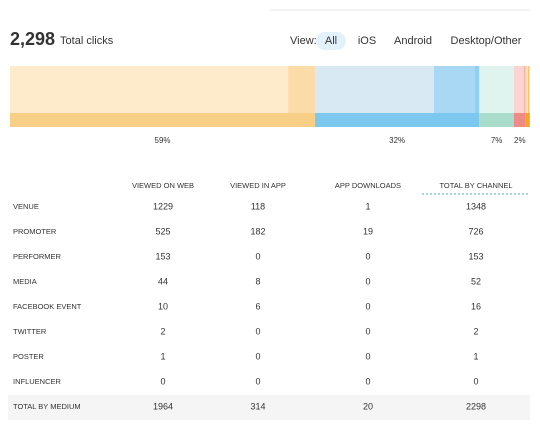 The height and width of the screenshot is (426, 540). I want to click on column-header: APP DOWNLOADS, so click(368, 185).